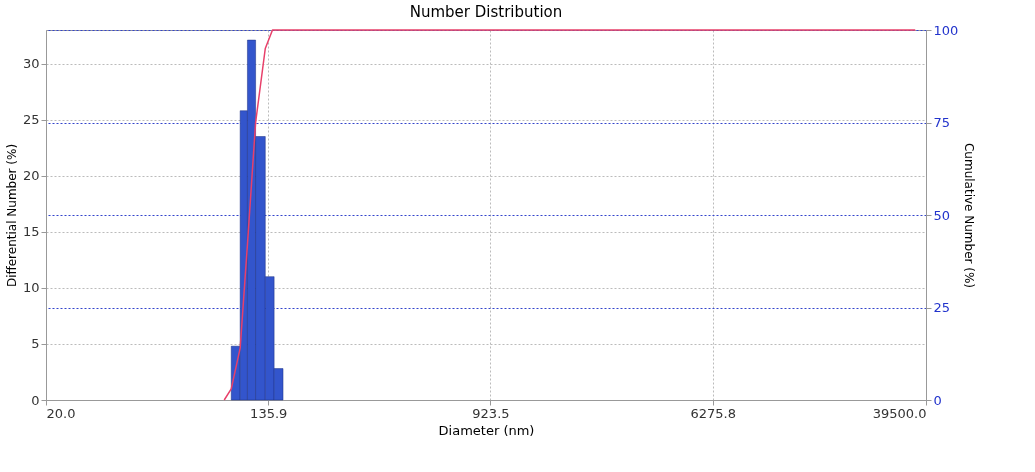 The width and height of the screenshot is (1035, 472). I want to click on x-tick-label: 6275.8, so click(713, 413).